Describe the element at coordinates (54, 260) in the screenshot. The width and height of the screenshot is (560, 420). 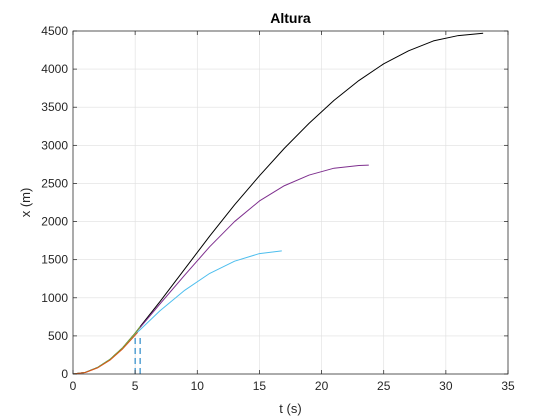
I see `y-tick-label: 1500` at that location.